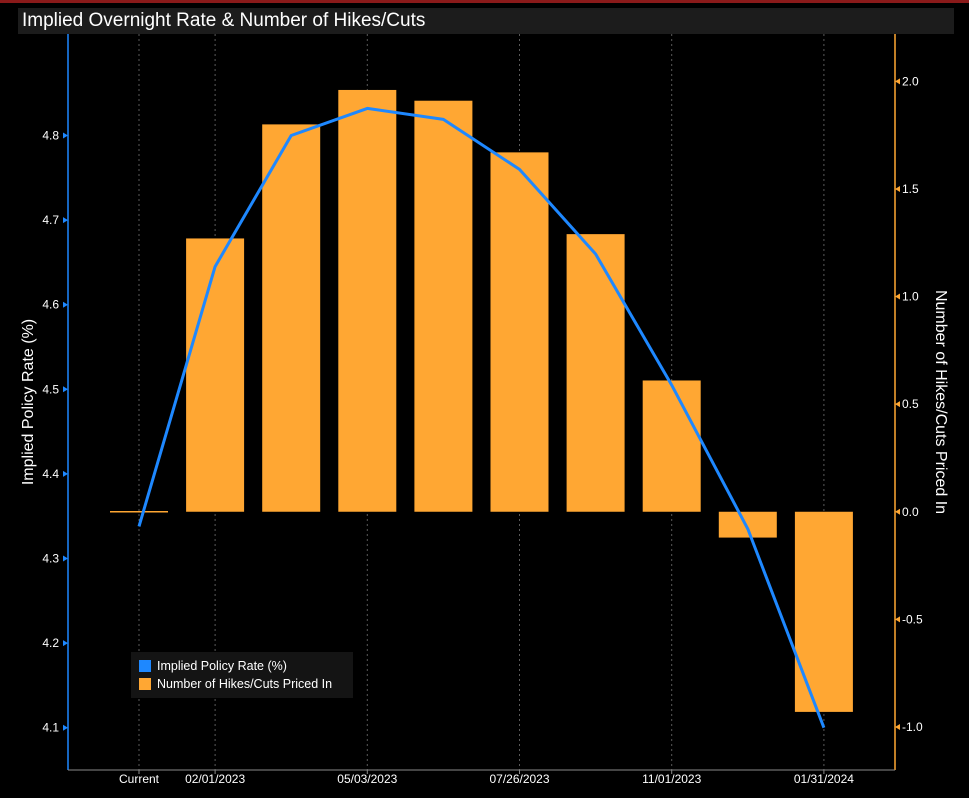 The width and height of the screenshot is (969, 798). I want to click on left-tick-label: 4.2, so click(50, 643).